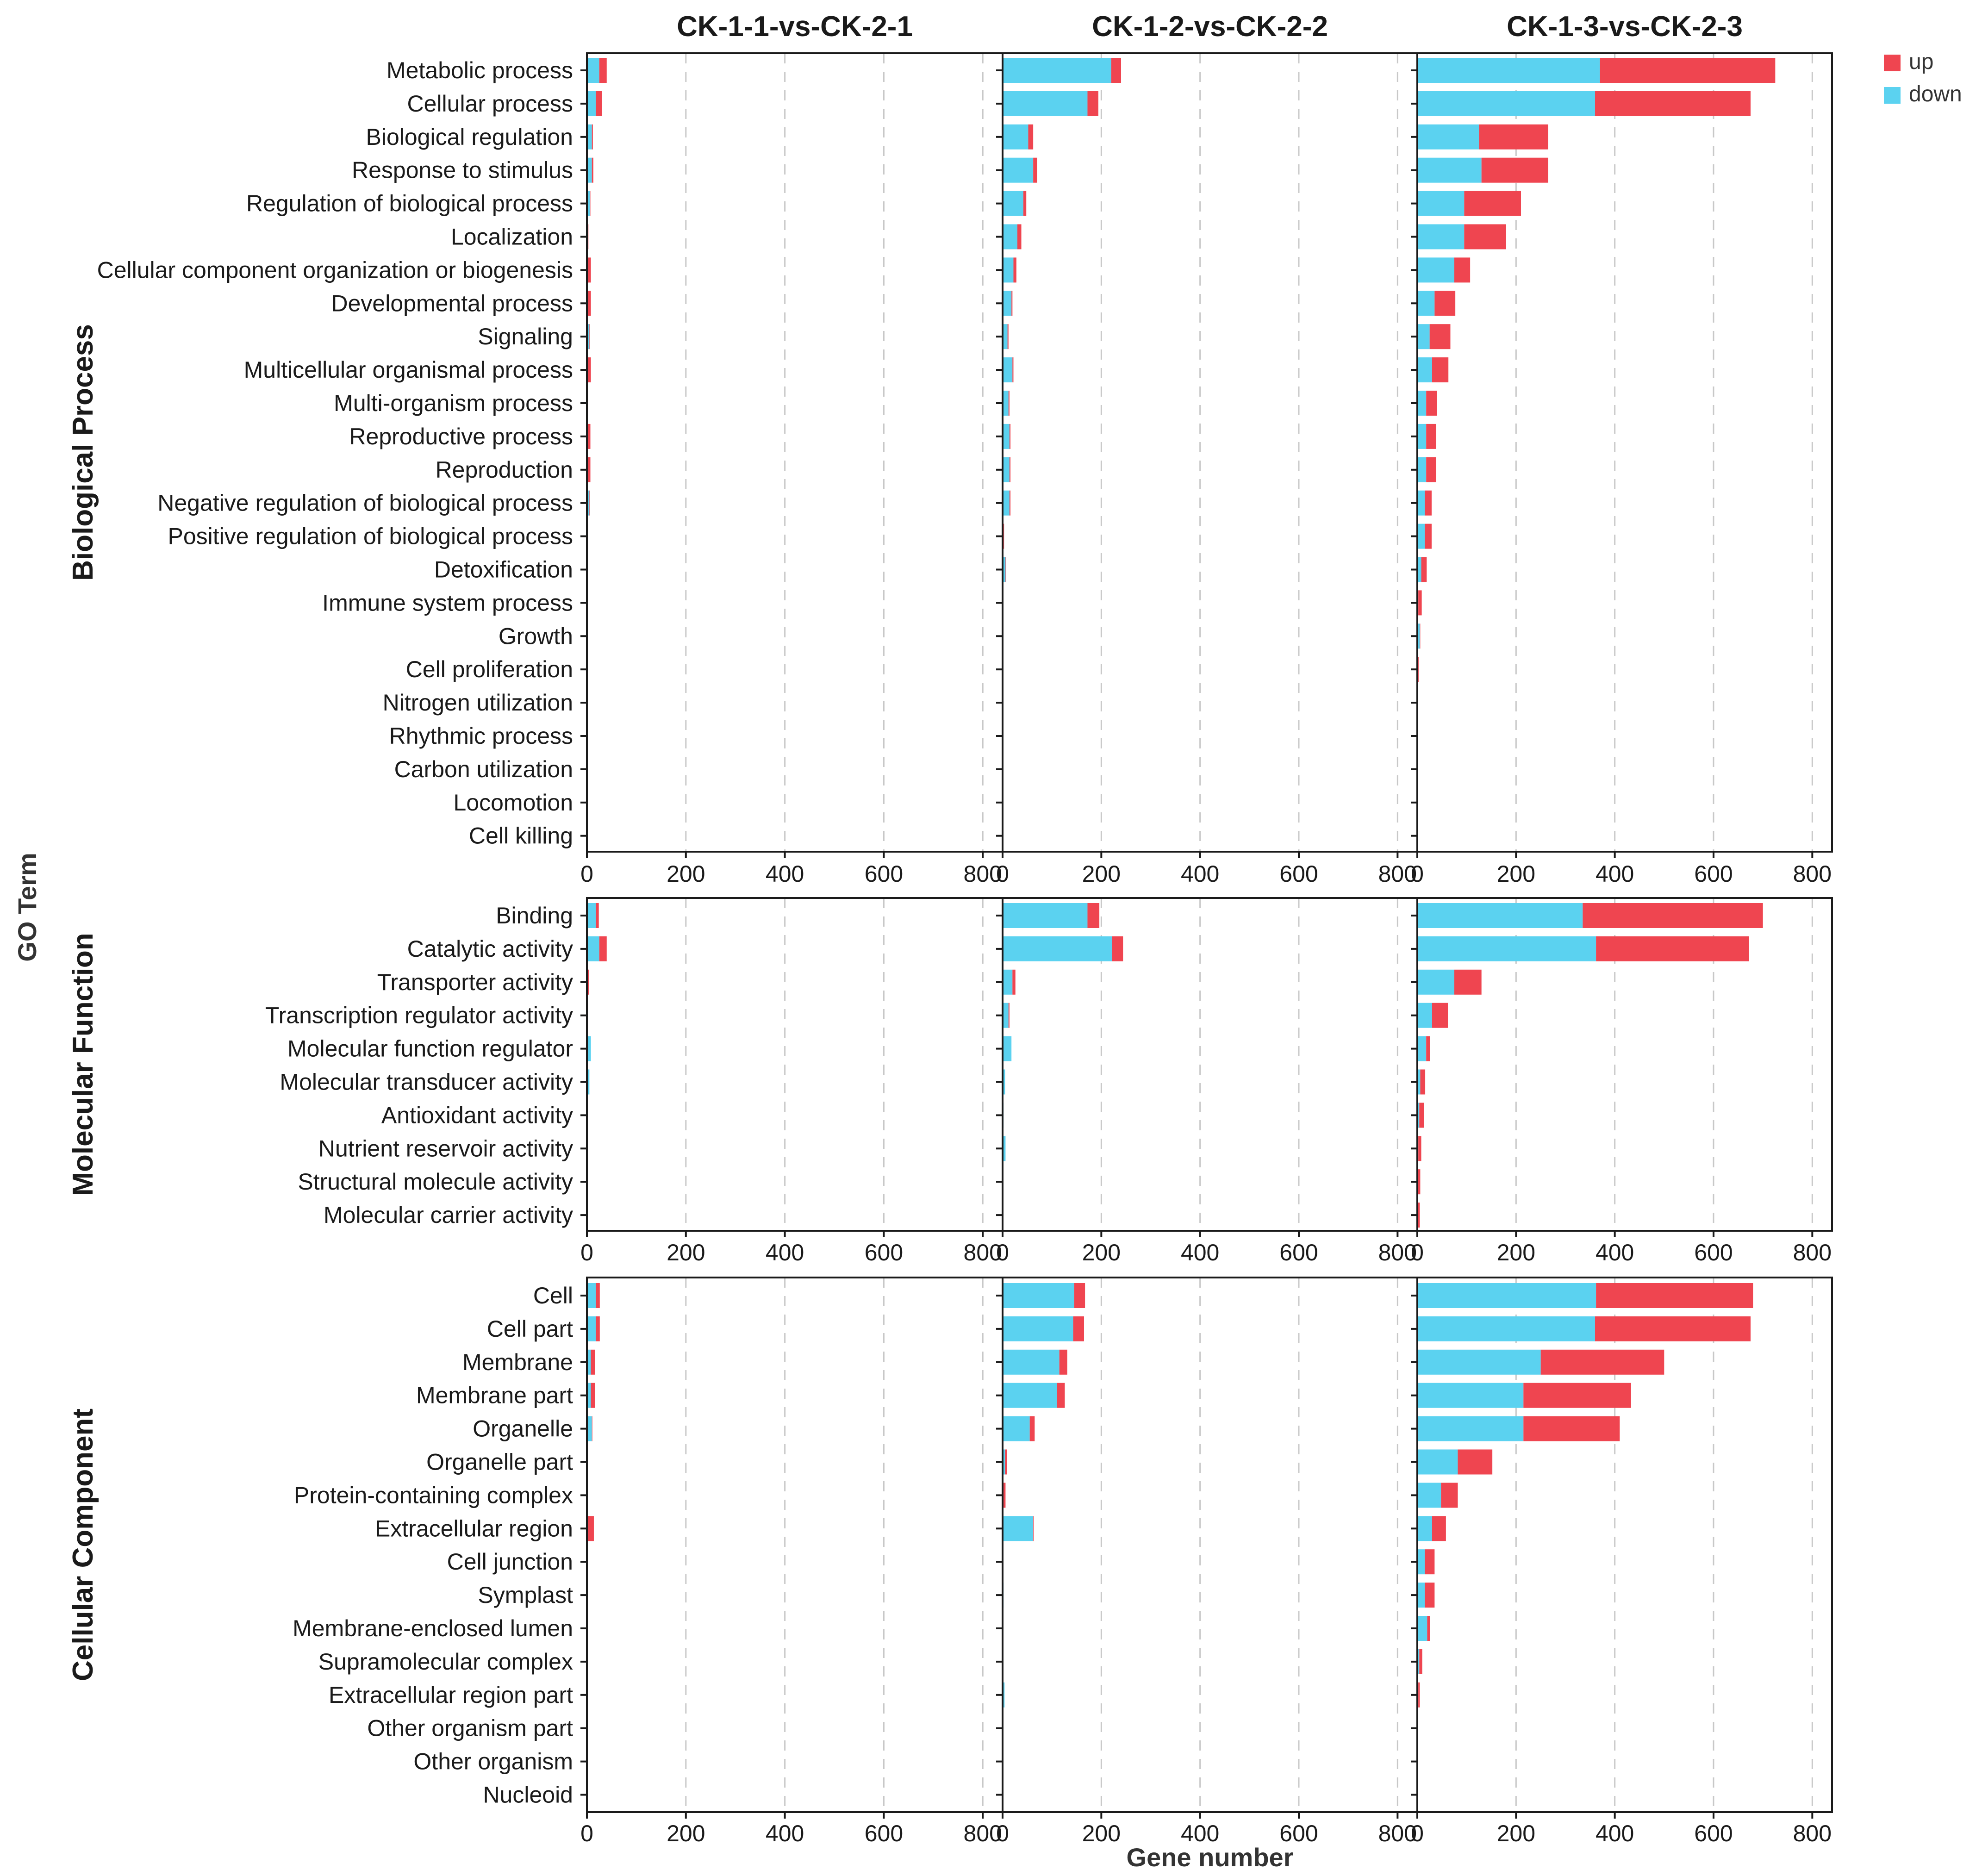 Image resolution: width=1982 pixels, height=1876 pixels. Describe the element at coordinates (1440, 336) in the screenshot. I see `bar-biological-process-panel3-signaling-up` at that location.